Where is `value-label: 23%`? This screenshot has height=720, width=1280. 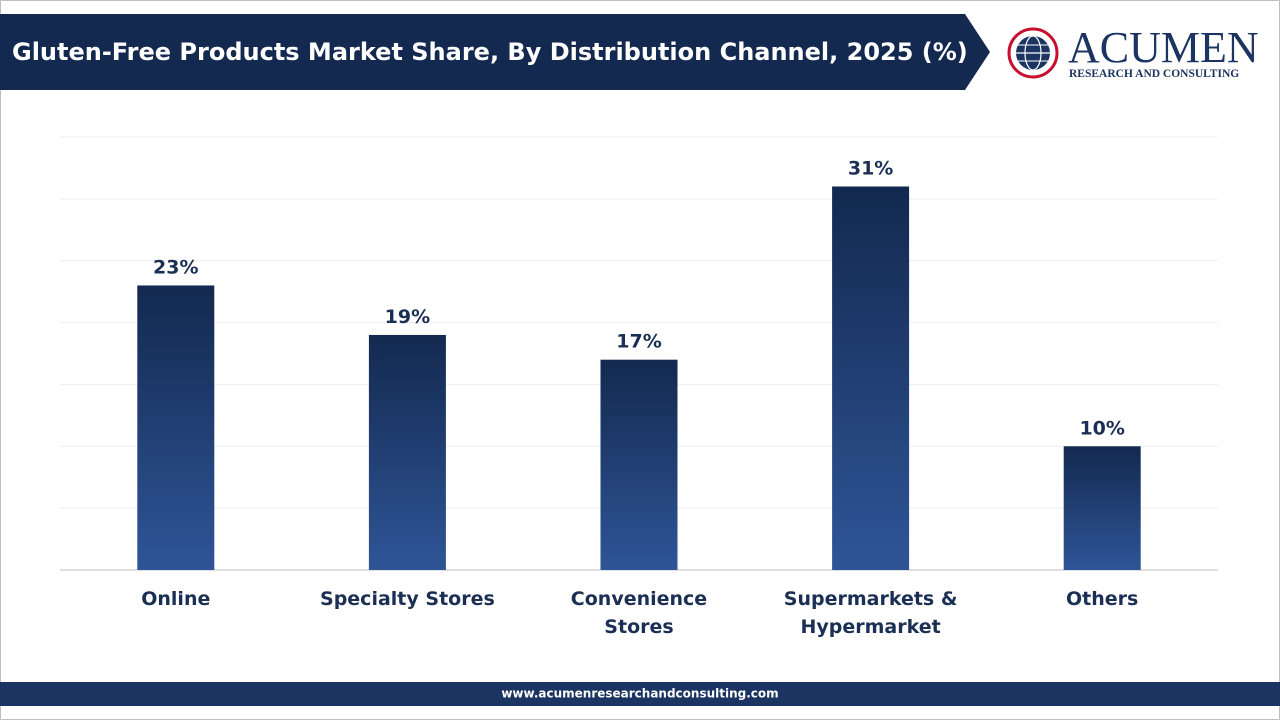 value-label: 23% is located at coordinates (175, 267).